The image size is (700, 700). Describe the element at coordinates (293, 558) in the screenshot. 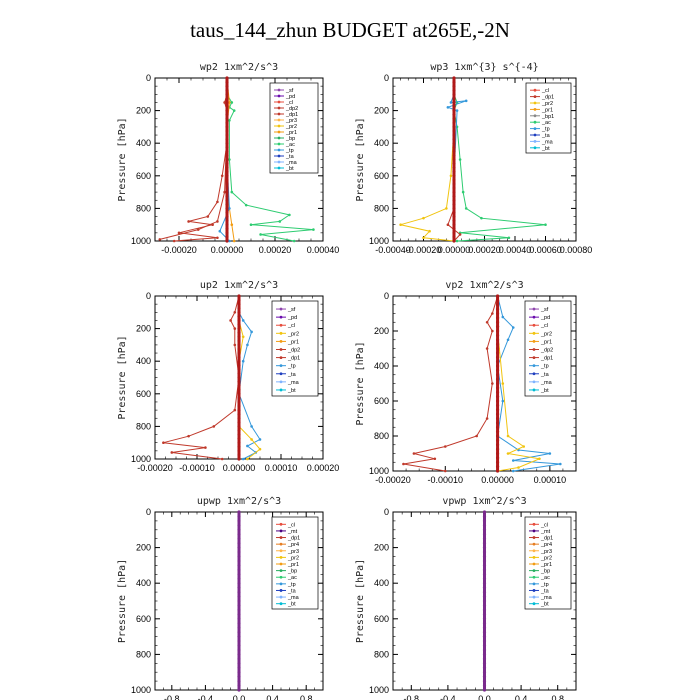

I see `legend-entry: _pr2` at that location.